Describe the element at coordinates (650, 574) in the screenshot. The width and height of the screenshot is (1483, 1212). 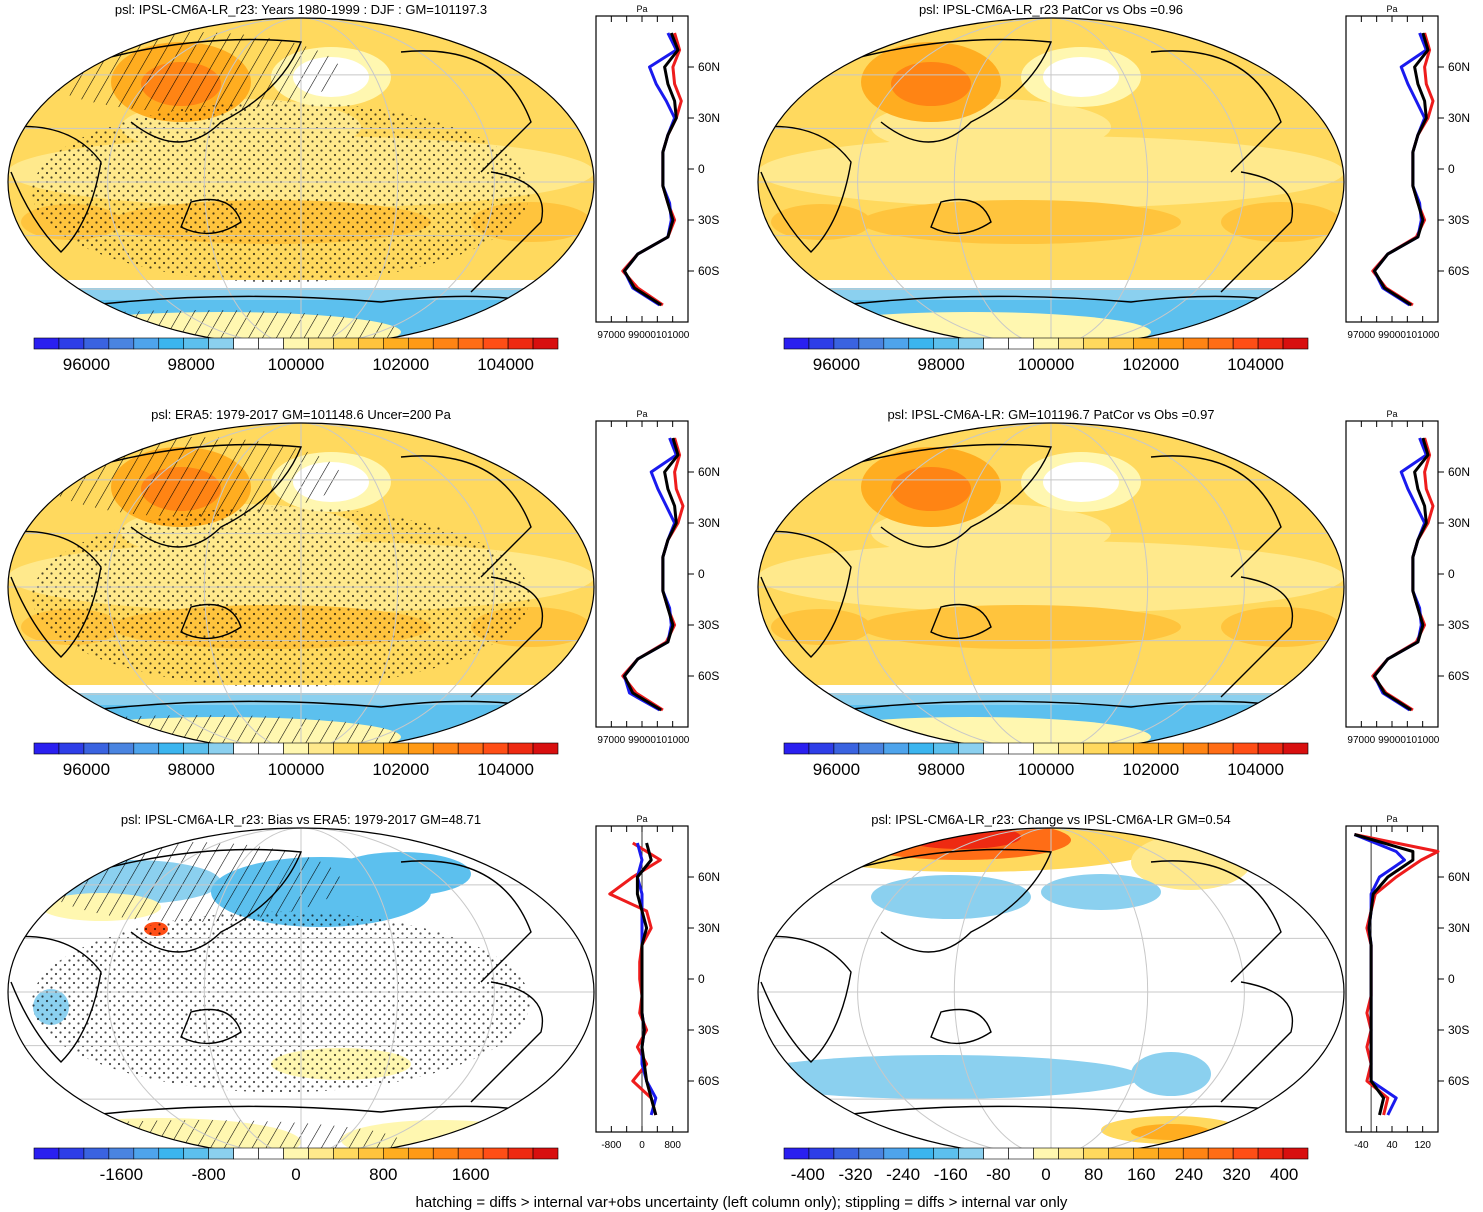
I see `profile-line-obs` at that location.